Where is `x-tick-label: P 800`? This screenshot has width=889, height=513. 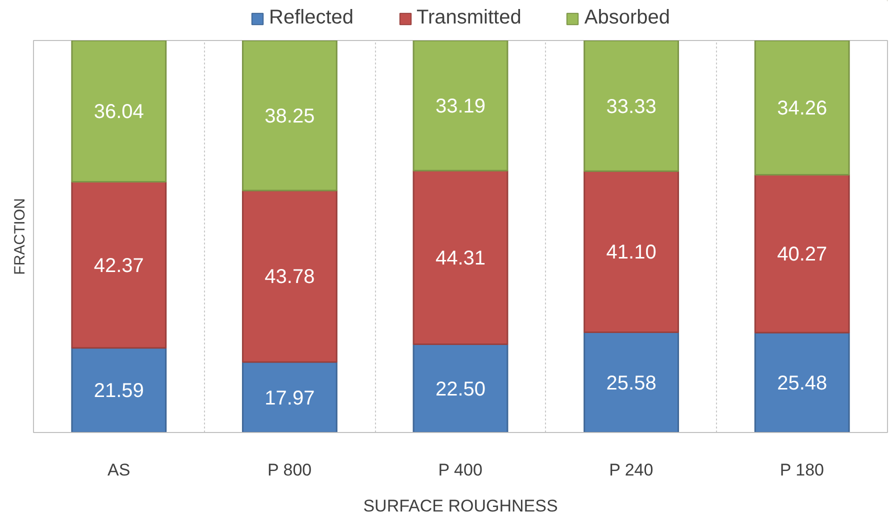 x-tick-label: P 800 is located at coordinates (289, 470).